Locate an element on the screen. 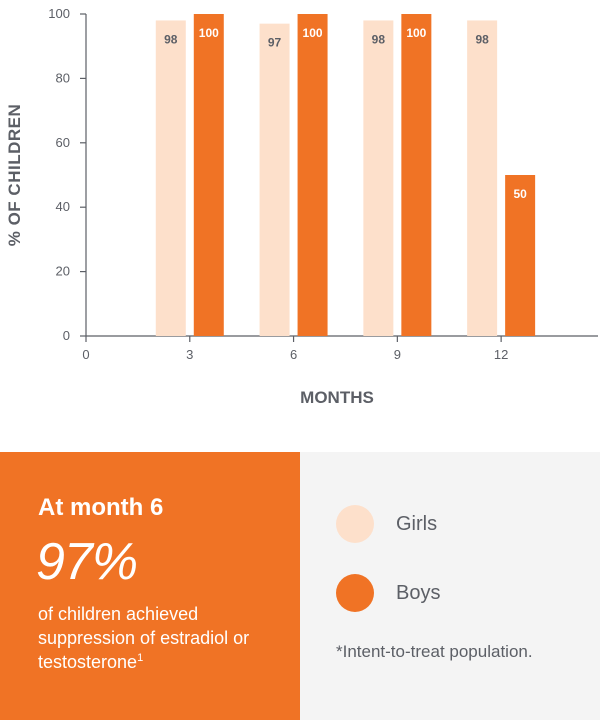 The width and height of the screenshot is (600, 720). x-tick-label: 6 is located at coordinates (293, 354).